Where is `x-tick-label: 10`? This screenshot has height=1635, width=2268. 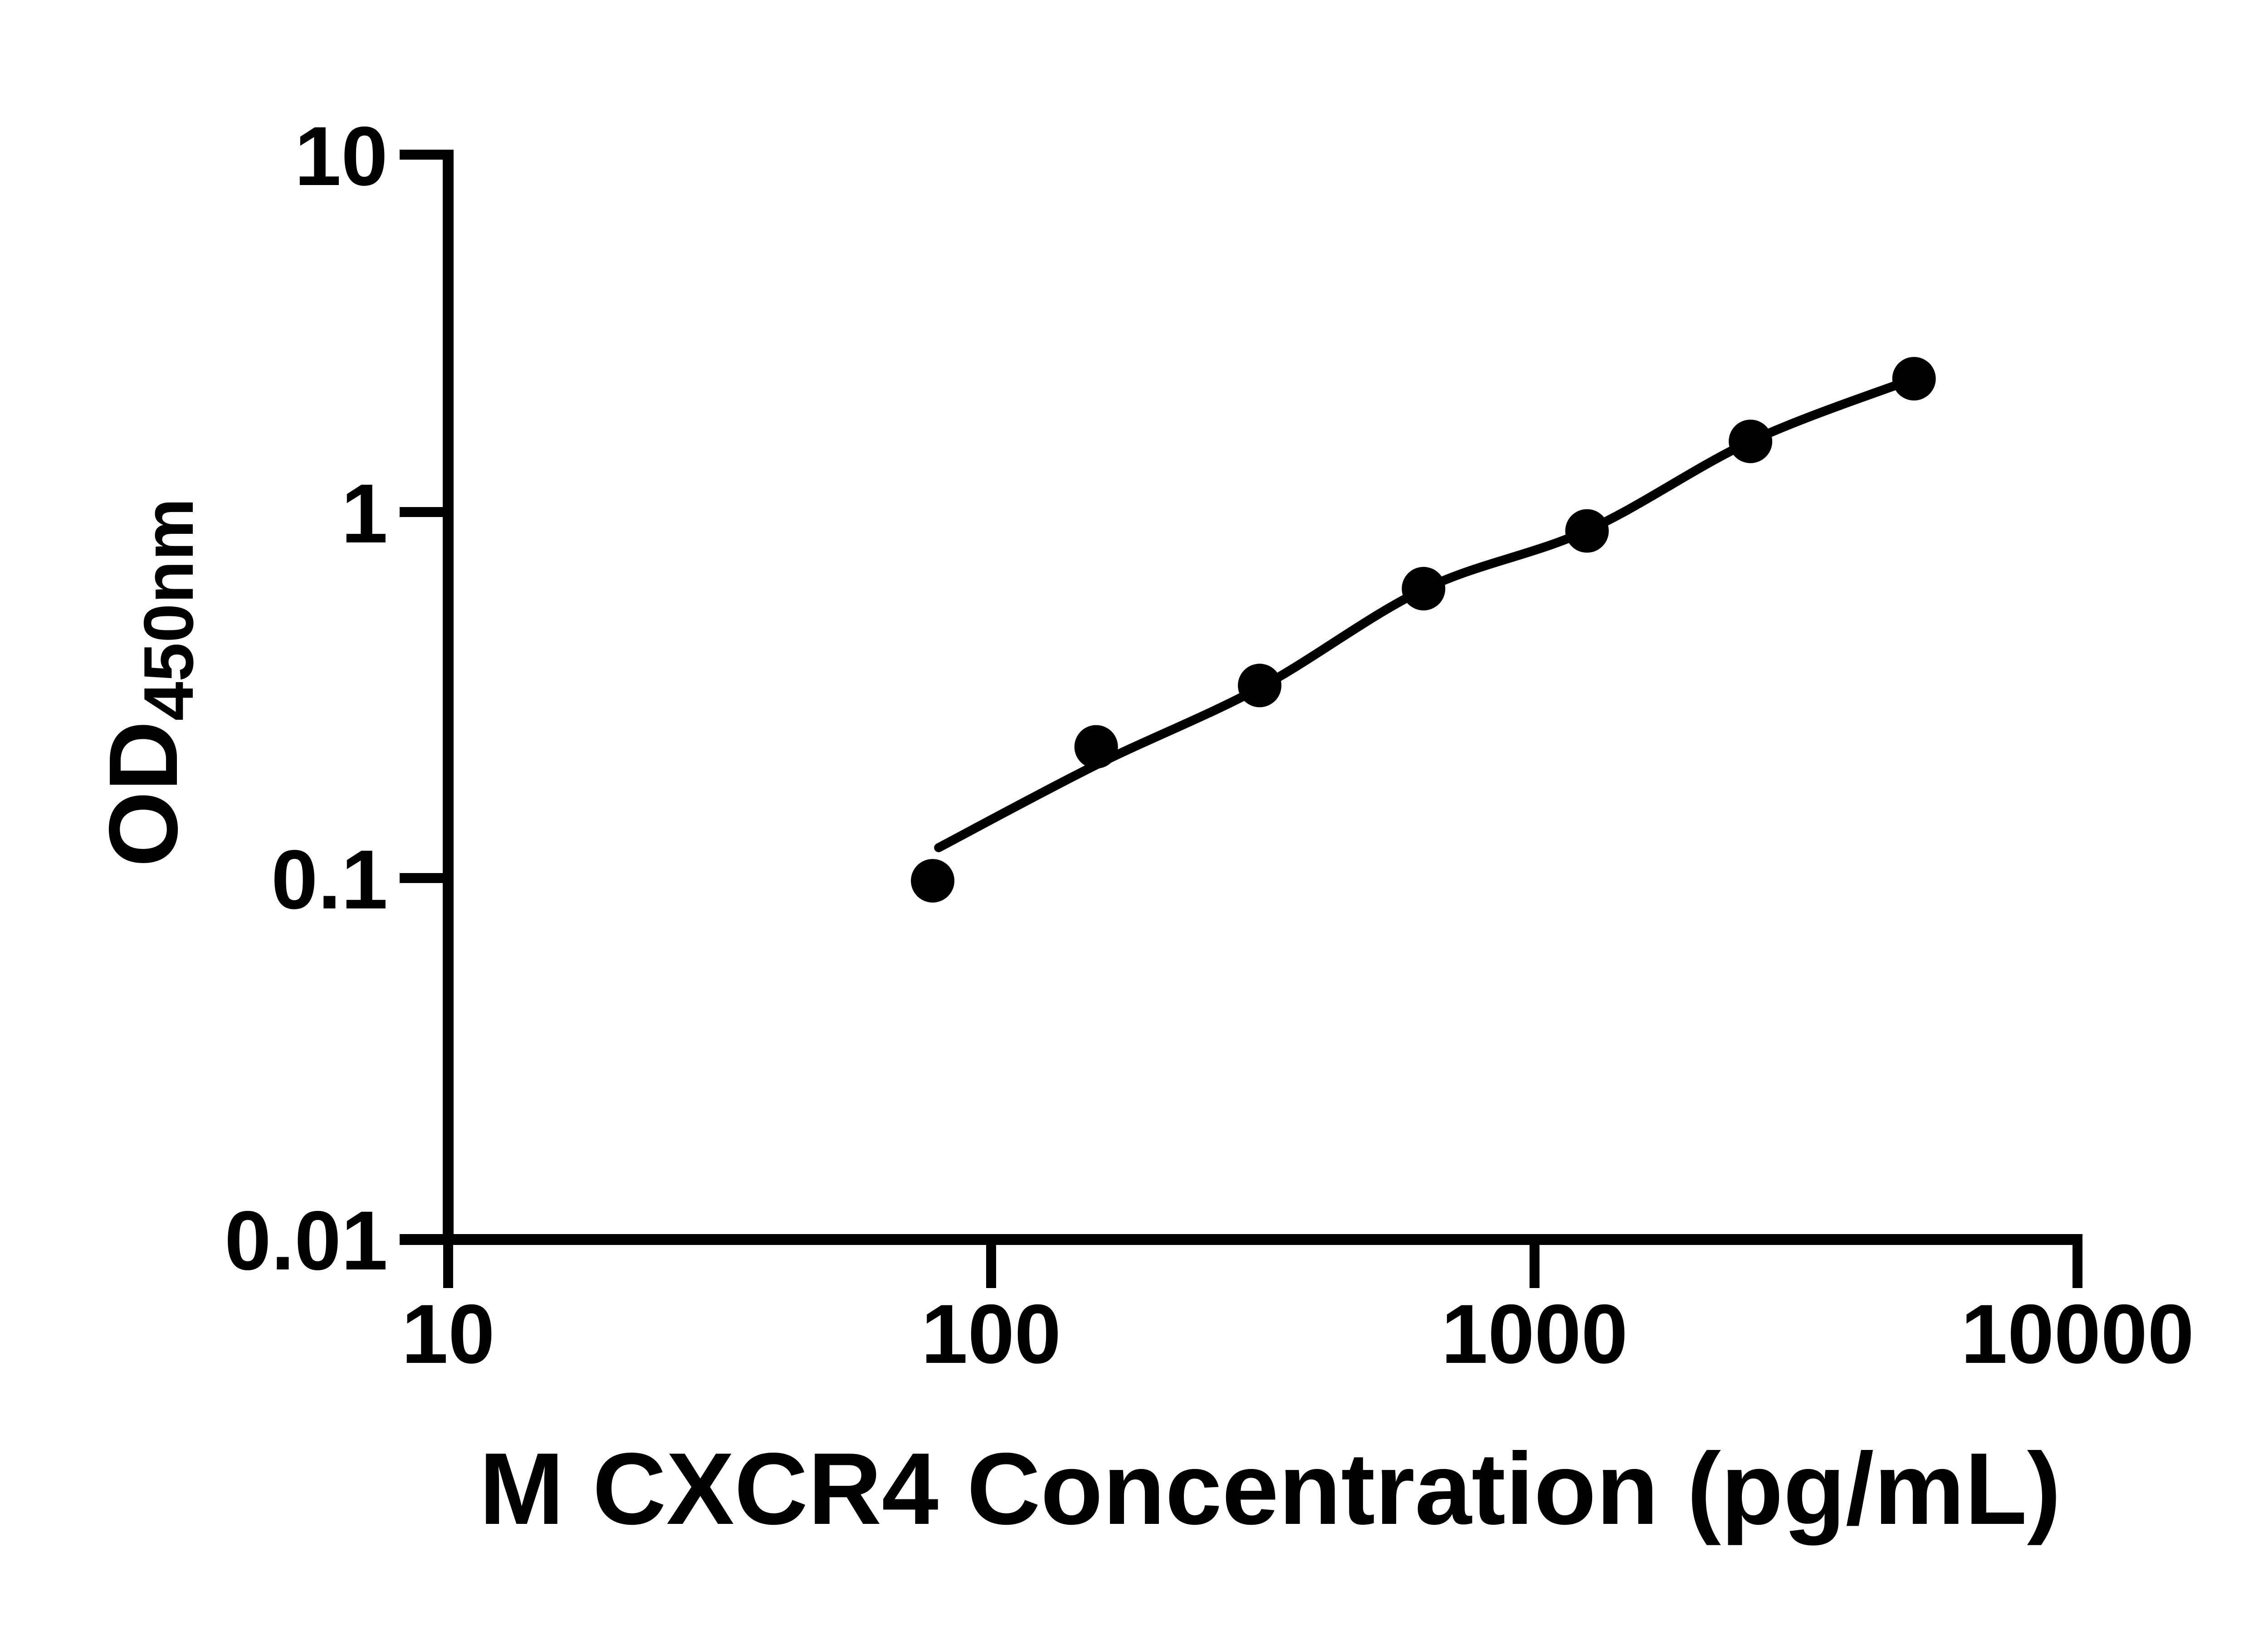 x-tick-label: 10 is located at coordinates (448, 1334).